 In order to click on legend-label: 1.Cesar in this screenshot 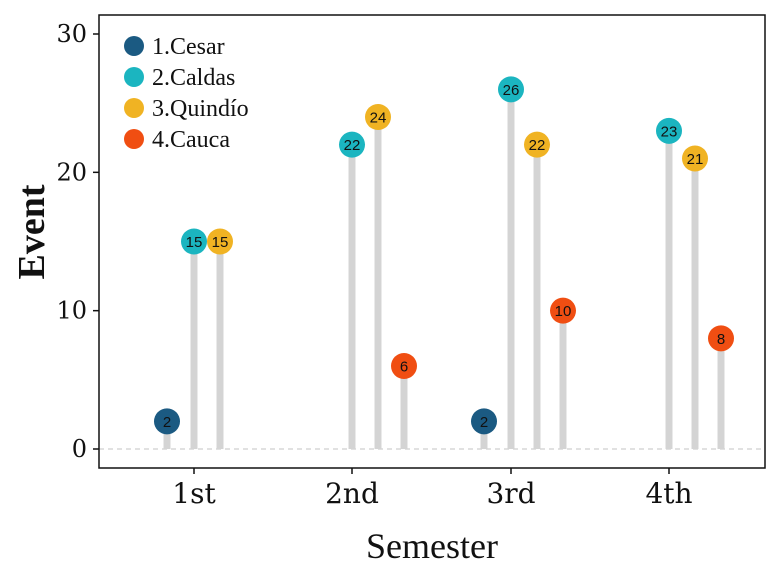, I will do `click(188, 47)`.